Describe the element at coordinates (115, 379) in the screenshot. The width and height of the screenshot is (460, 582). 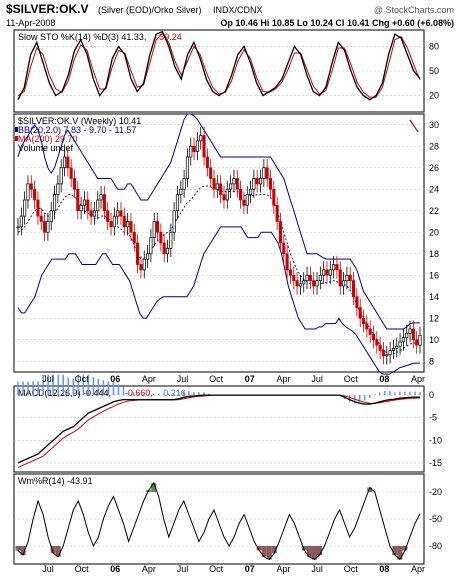
I see `x-tick-label: 06` at that location.